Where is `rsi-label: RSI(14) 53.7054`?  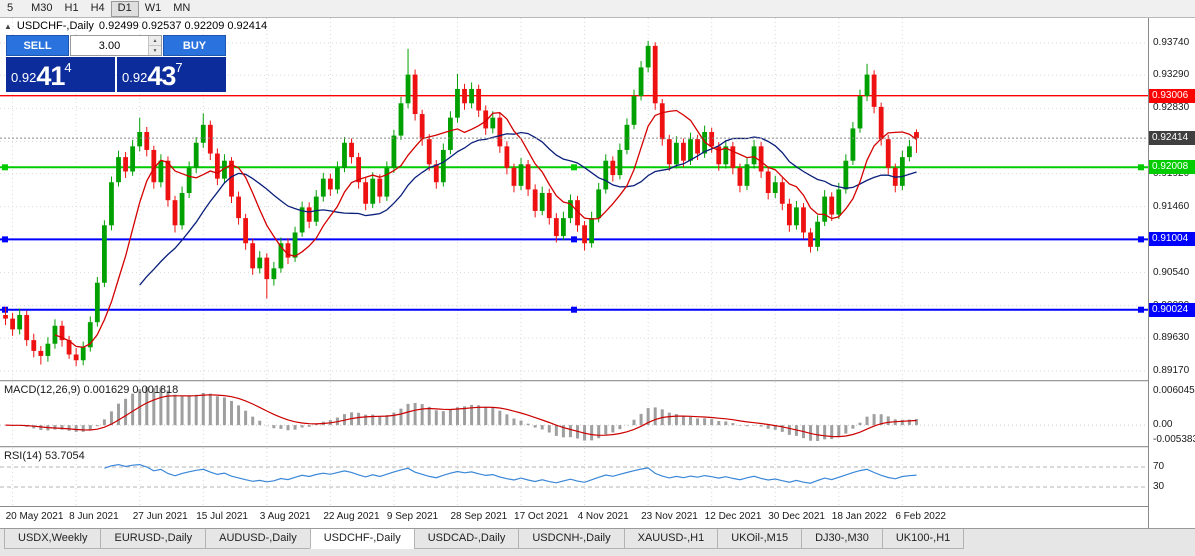 rsi-label: RSI(14) 53.7054 is located at coordinates (44, 456).